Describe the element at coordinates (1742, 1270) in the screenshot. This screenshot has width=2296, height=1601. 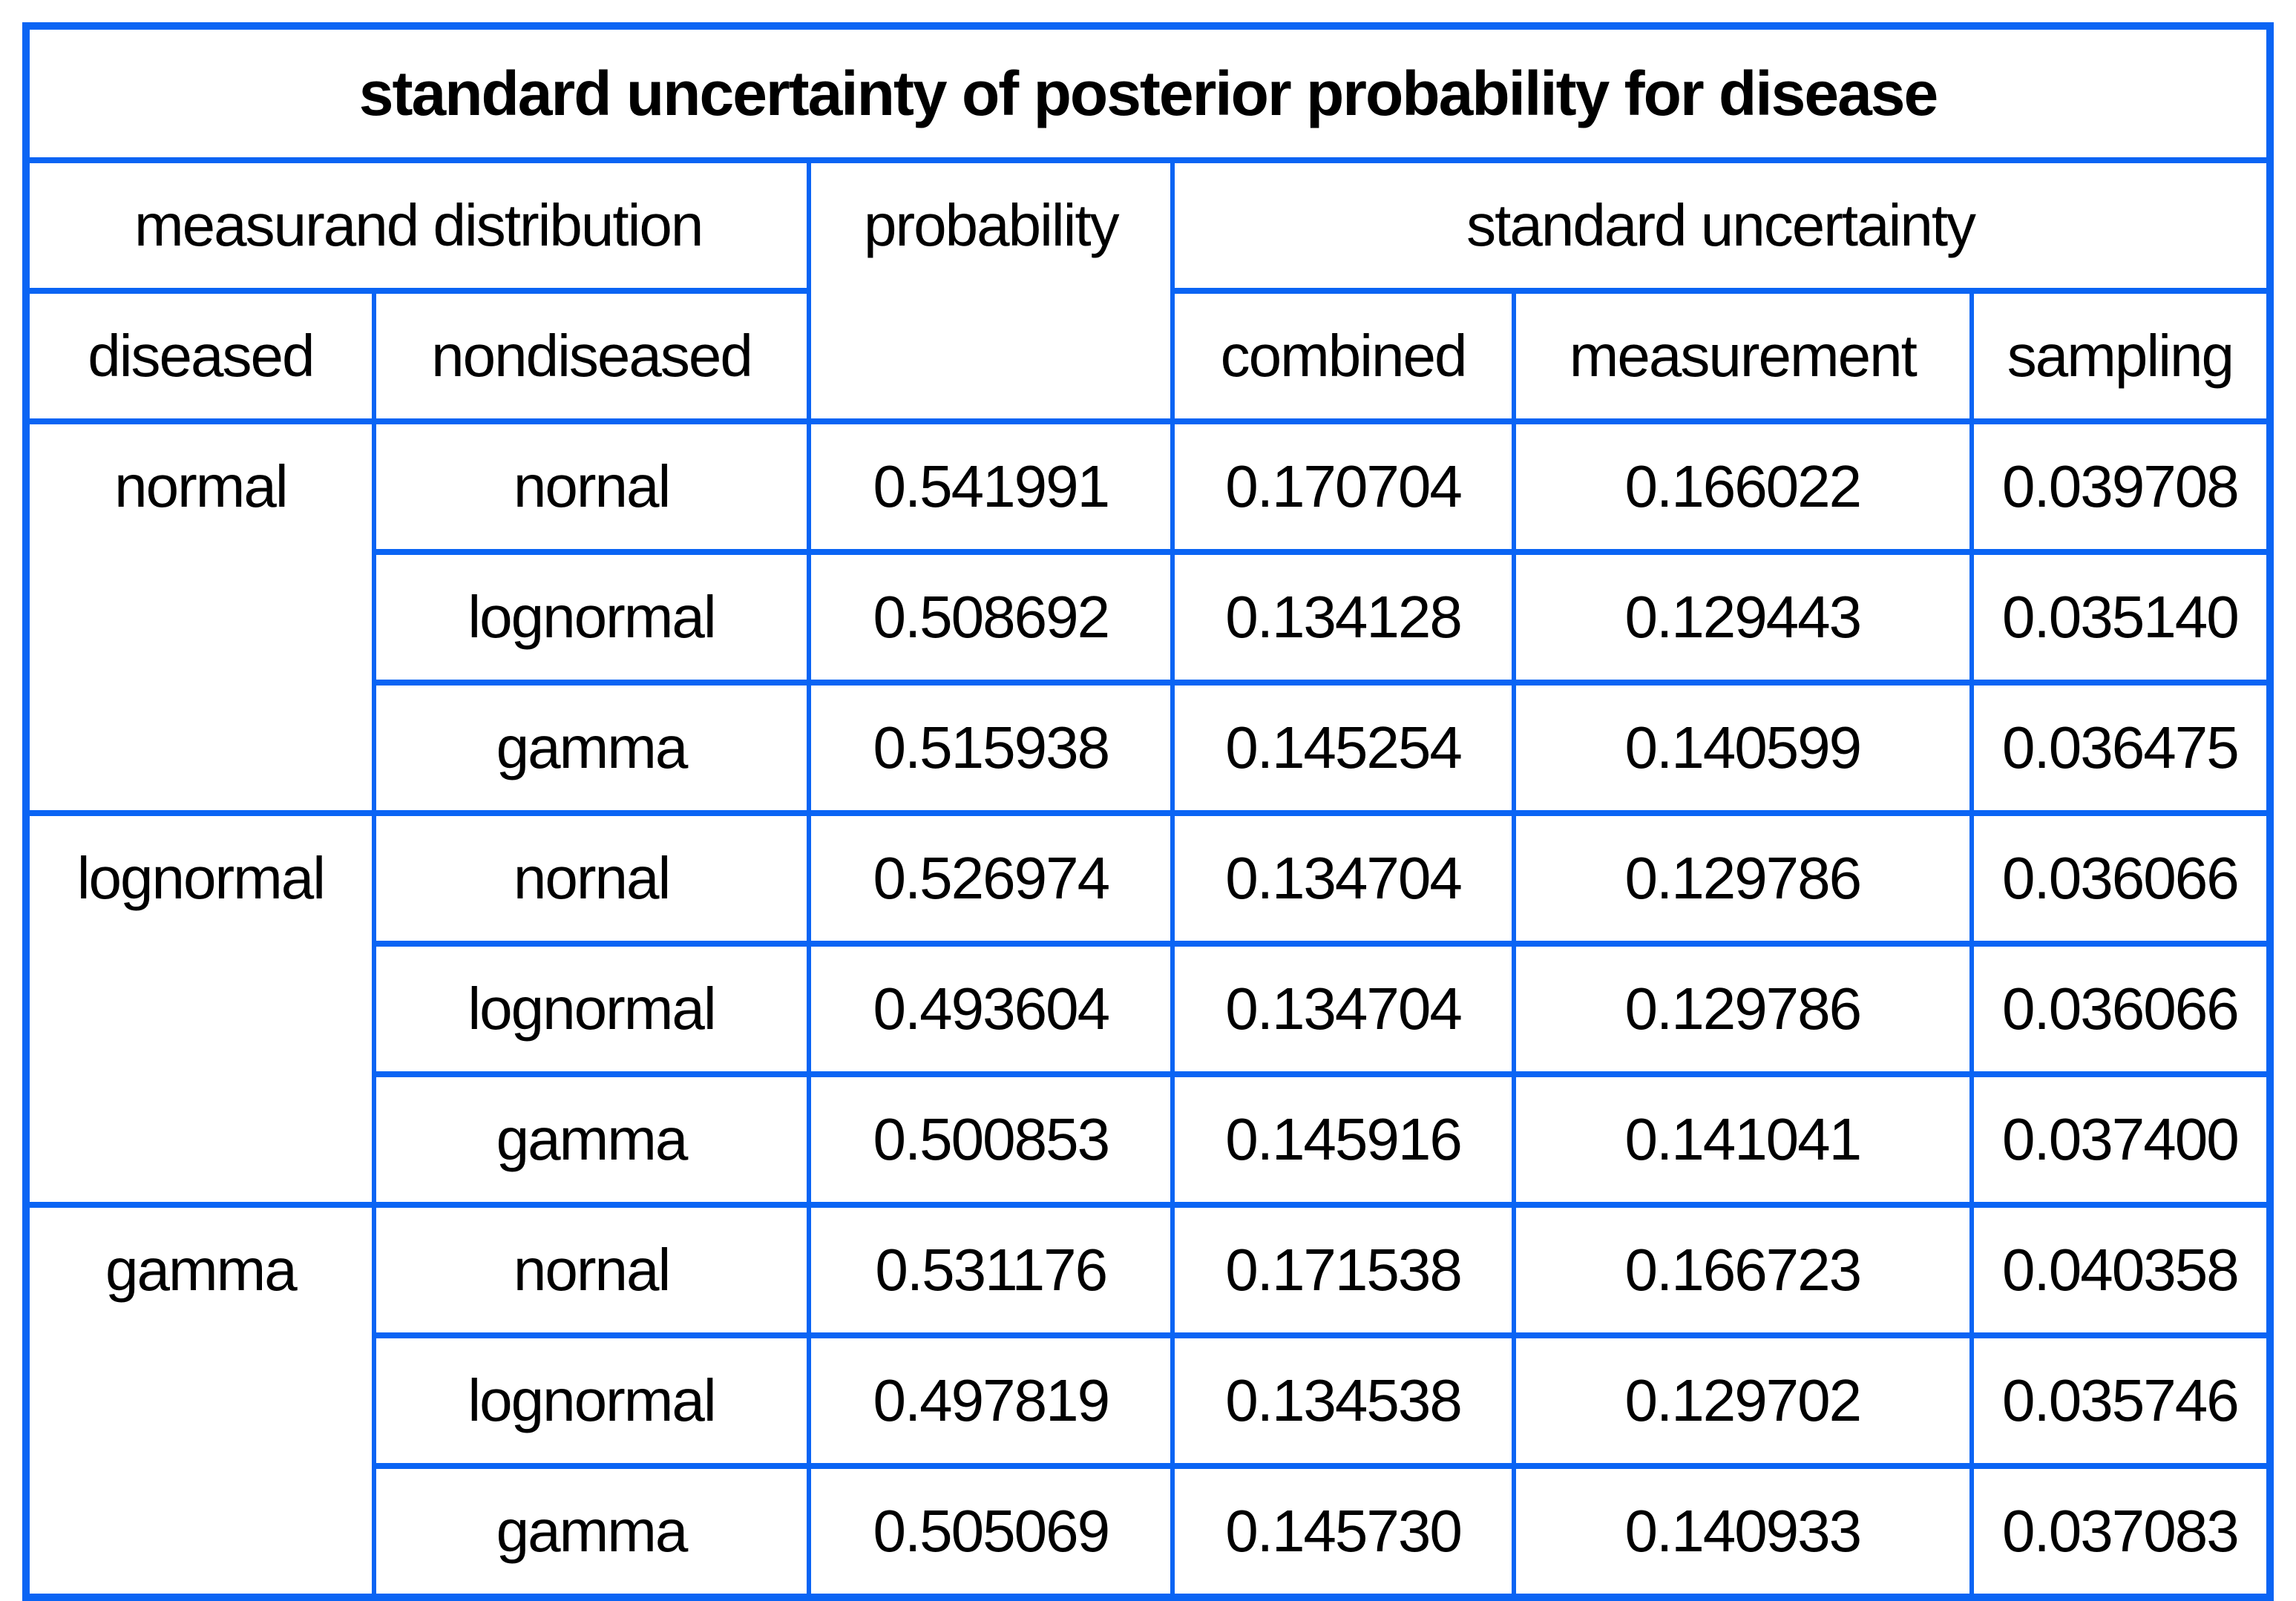
I see `measurement-value: 0.166723` at that location.